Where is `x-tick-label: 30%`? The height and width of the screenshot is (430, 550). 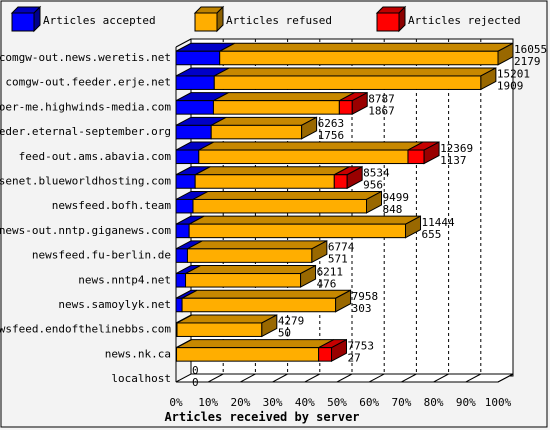
x-tick-label: 30% is located at coordinates (273, 402).